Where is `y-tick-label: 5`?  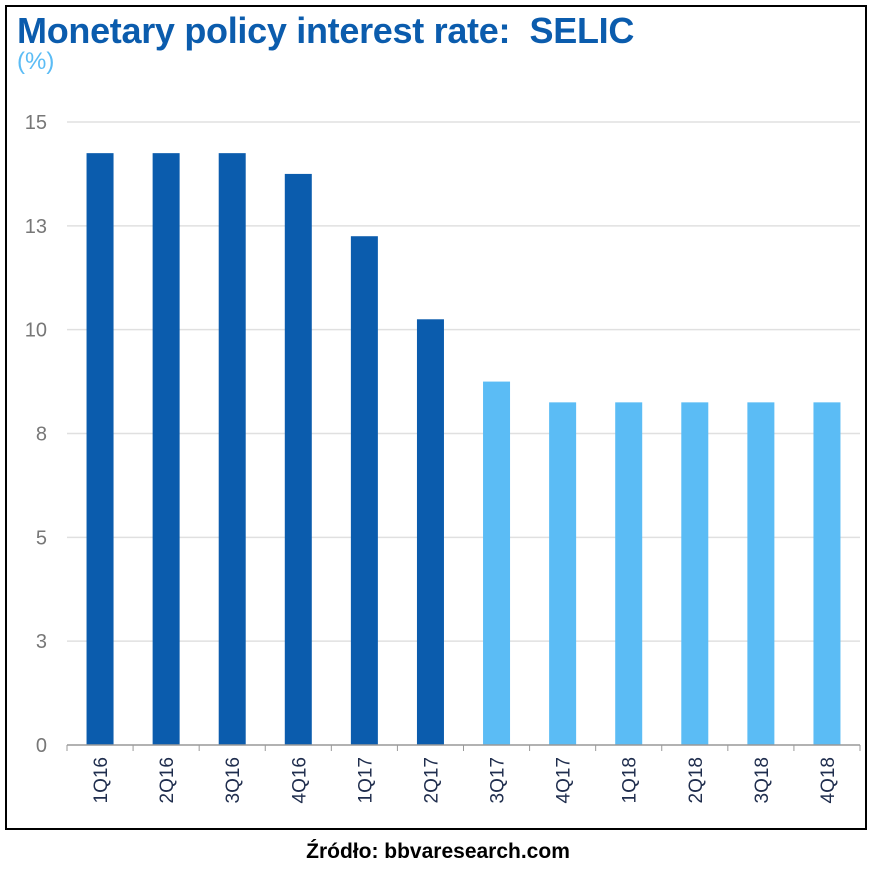
y-tick-label: 5 is located at coordinates (41, 538).